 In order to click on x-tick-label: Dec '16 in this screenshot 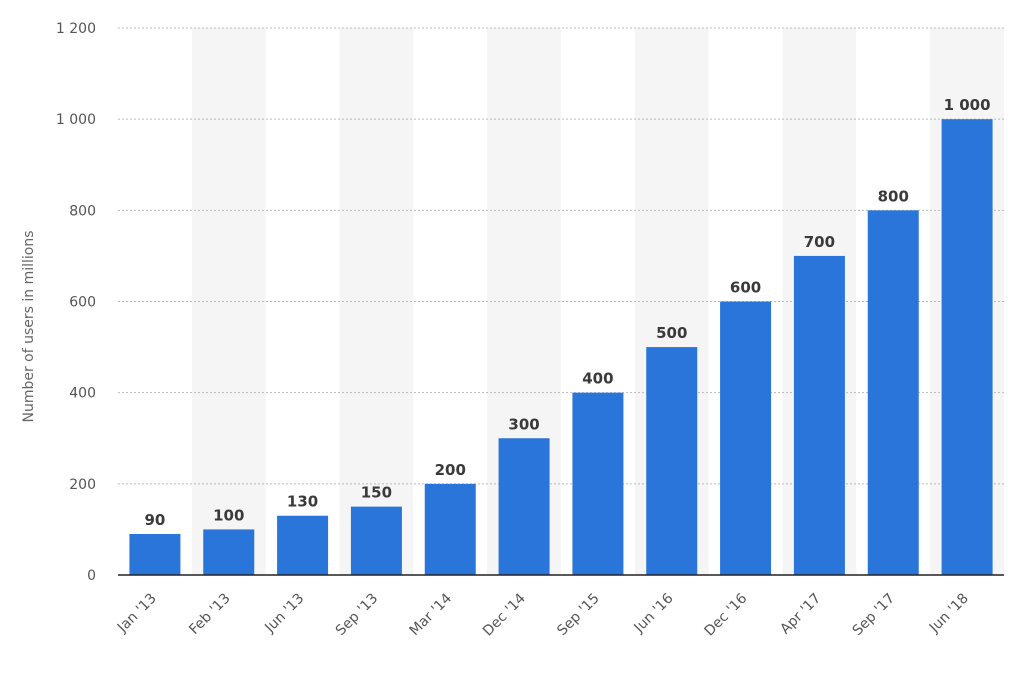, I will do `click(725, 614)`.